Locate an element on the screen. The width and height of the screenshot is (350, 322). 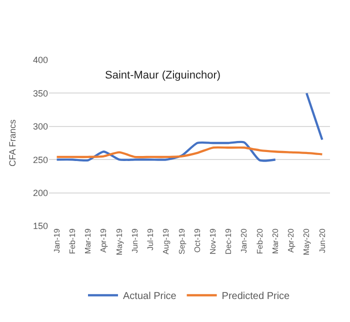
x-tick-label: Aug-19 is located at coordinates (166, 241).